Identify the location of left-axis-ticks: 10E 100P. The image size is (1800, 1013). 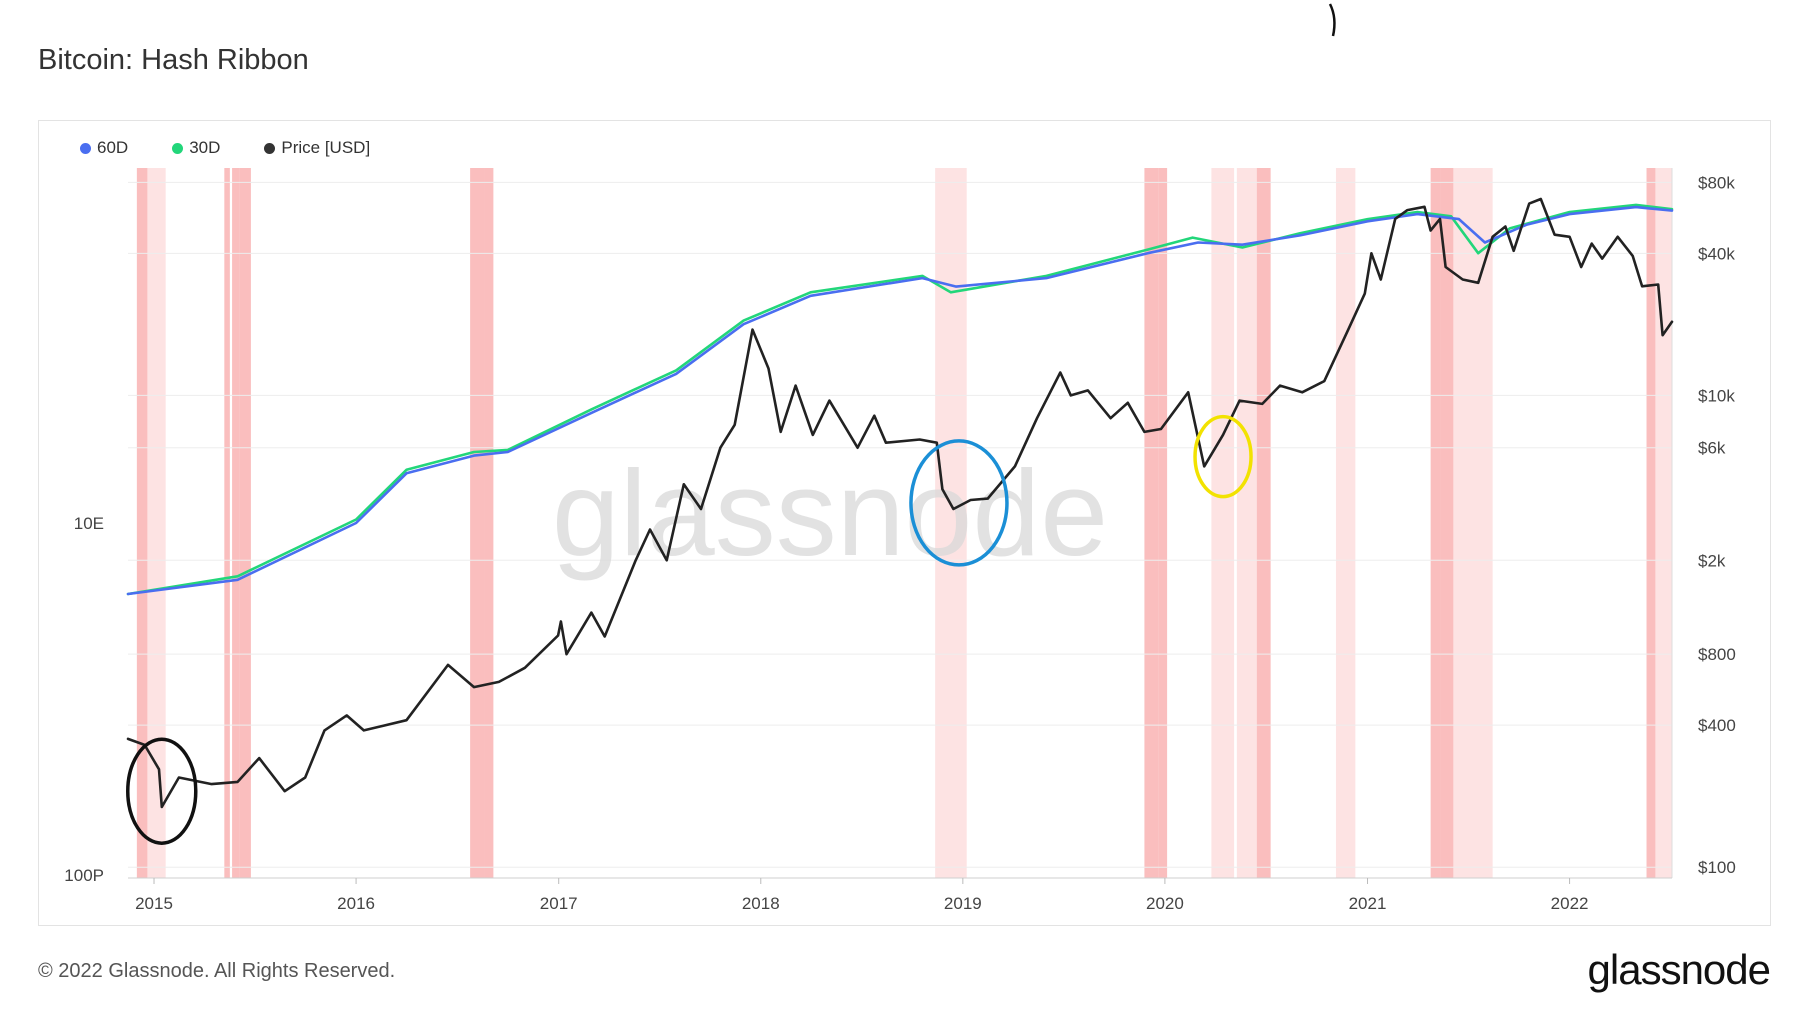
(84, 699).